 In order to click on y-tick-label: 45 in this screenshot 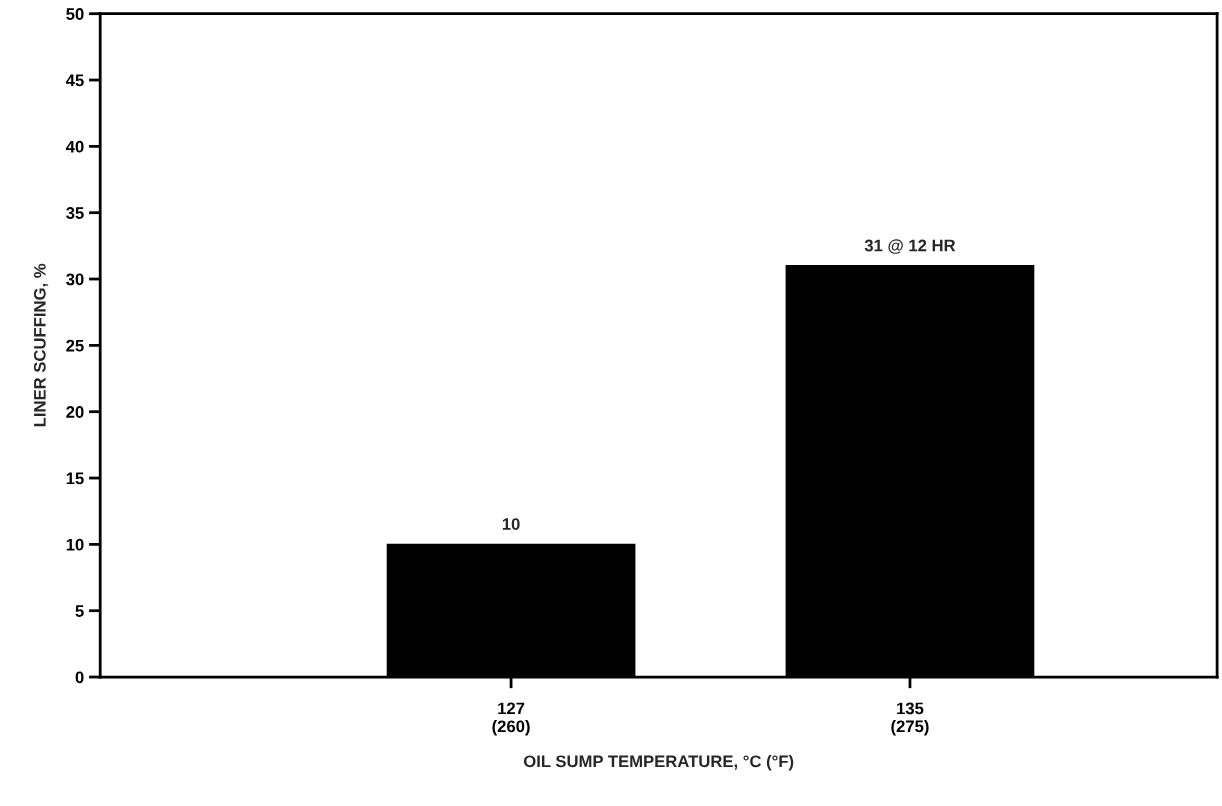, I will do `click(74, 80)`.